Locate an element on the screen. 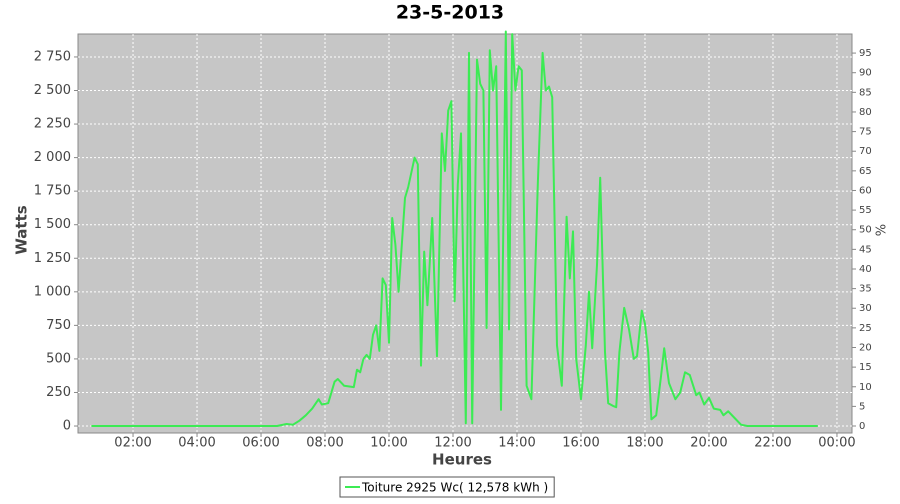 This screenshot has height=504, width=900. y2-tick-label: 95 is located at coordinates (865, 53).